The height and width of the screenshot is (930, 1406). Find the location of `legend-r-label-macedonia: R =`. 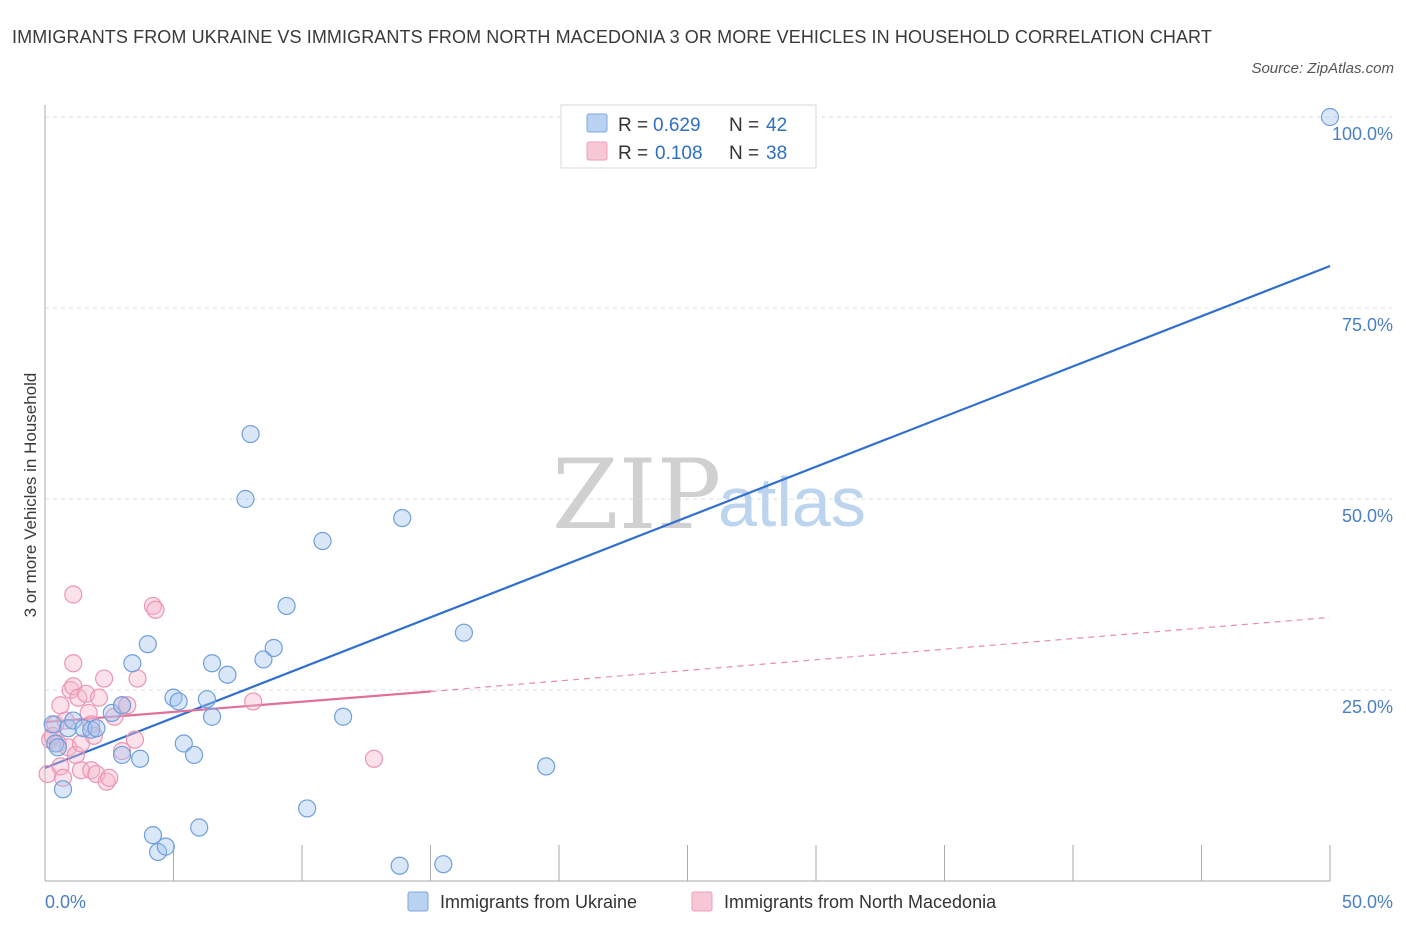

legend-r-label-macedonia: R = is located at coordinates (633, 153).